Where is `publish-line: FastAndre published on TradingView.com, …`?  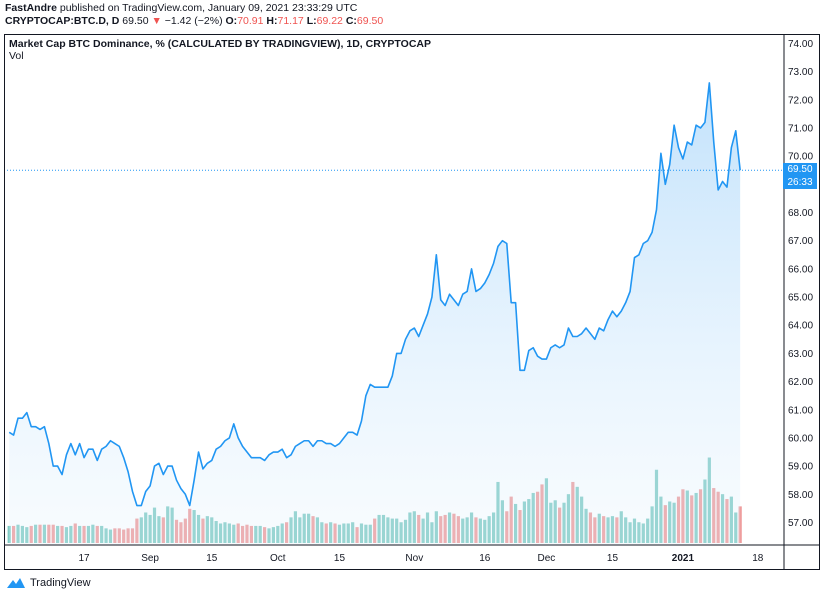 publish-line: FastAndre published on TradingView.com, … is located at coordinates (412, 8).